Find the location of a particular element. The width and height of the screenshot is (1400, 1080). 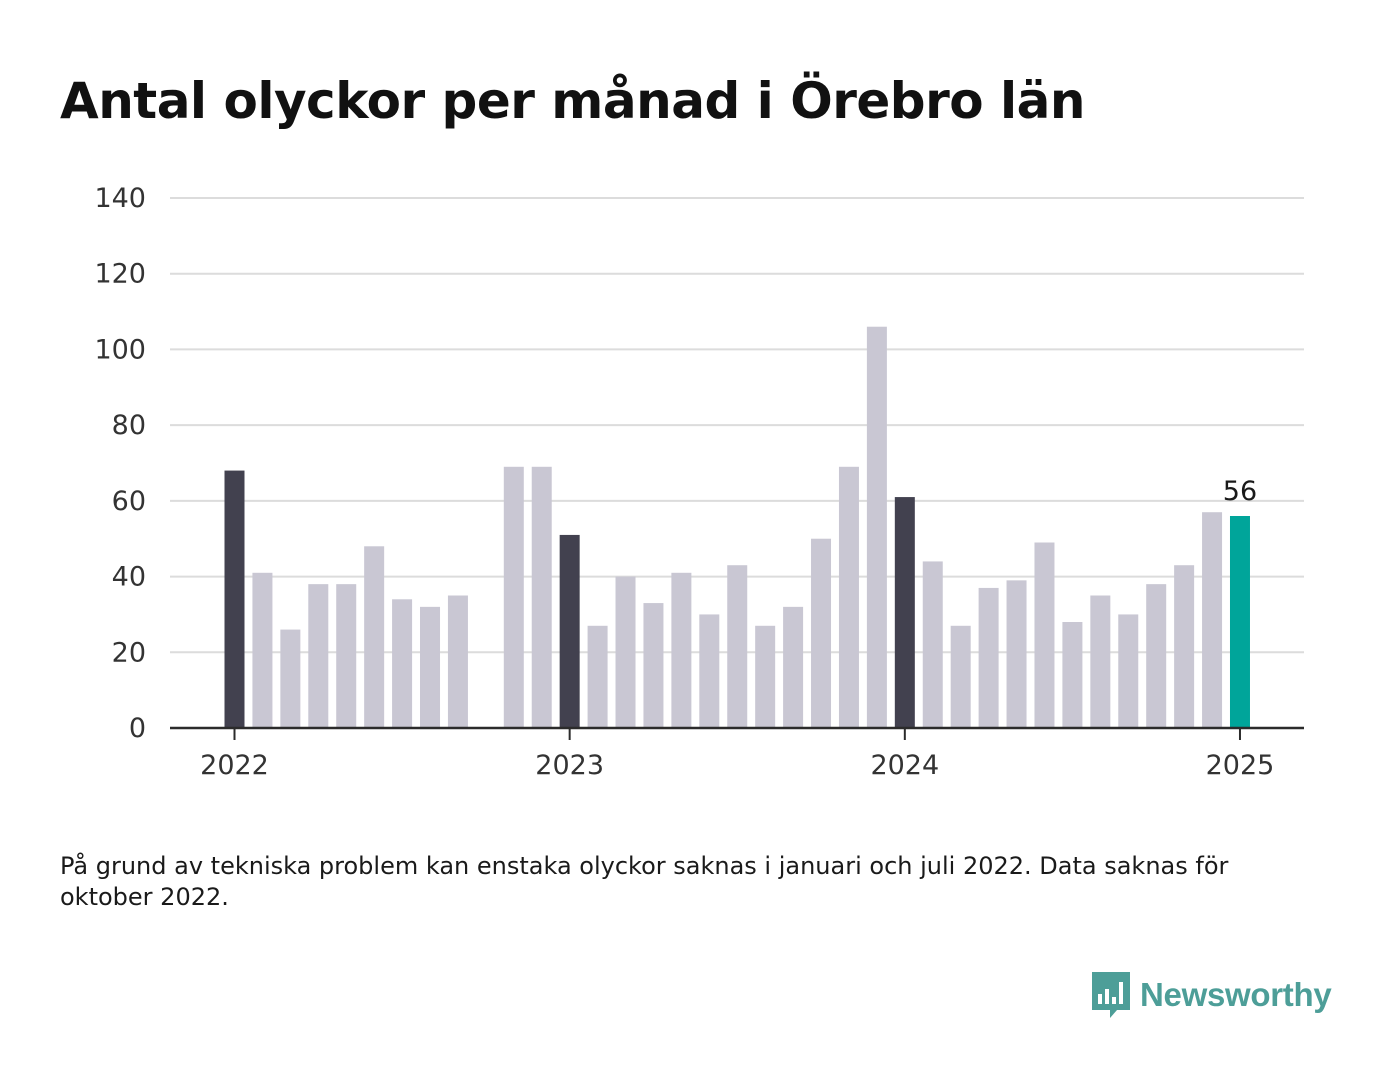

y-tick-label: 80 is located at coordinates (129, 425).